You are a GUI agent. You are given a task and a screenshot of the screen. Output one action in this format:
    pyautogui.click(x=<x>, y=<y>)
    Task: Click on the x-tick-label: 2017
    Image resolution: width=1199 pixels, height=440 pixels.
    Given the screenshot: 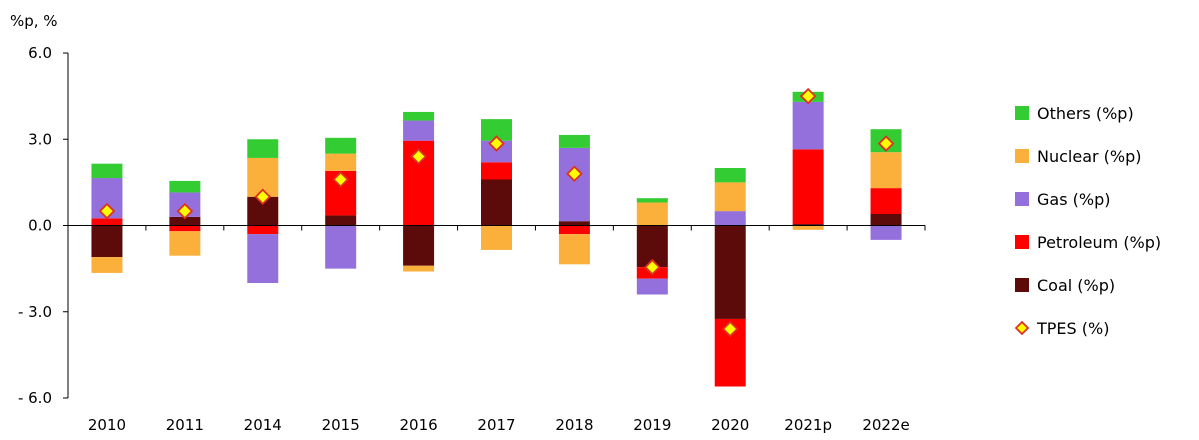 What is the action you would take?
    pyautogui.click(x=496, y=425)
    